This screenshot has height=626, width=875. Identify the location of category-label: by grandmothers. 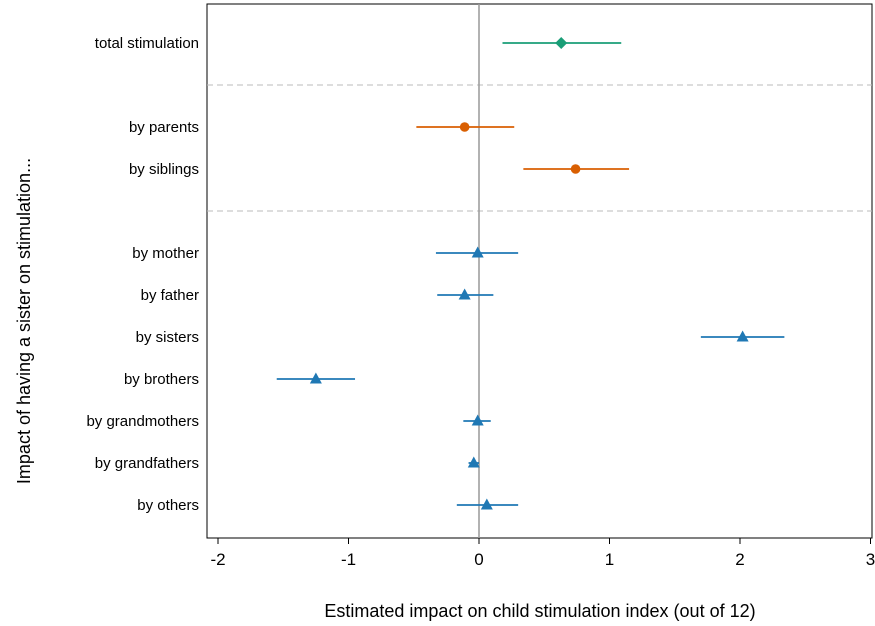
(142, 421).